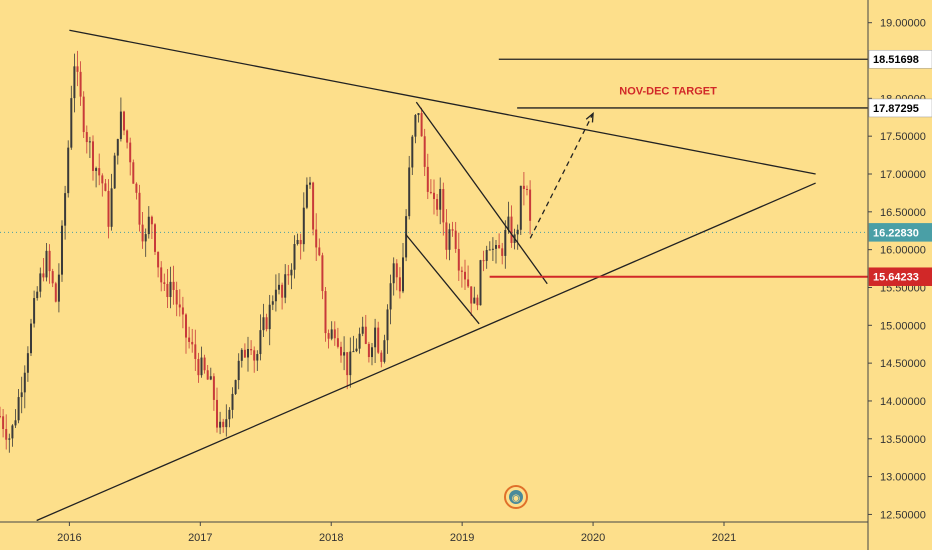 The width and height of the screenshot is (932, 550). Describe the element at coordinates (903, 251) in the screenshot. I see `y-tick-label: 16.00000` at that location.